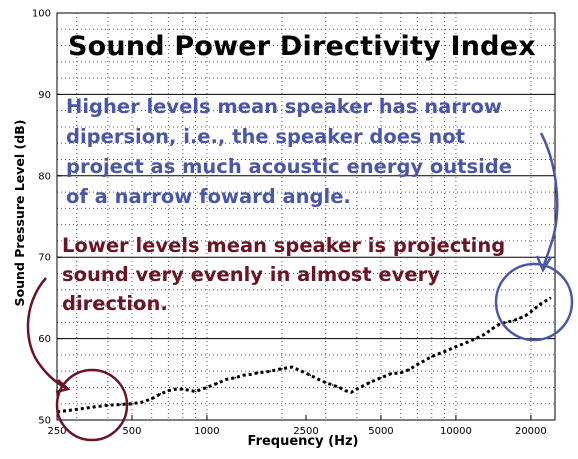 The image size is (578, 459). What do you see at coordinates (302, 46) in the screenshot?
I see `chart-title-annotation: Sound Power Directivity Index` at bounding box center [302, 46].